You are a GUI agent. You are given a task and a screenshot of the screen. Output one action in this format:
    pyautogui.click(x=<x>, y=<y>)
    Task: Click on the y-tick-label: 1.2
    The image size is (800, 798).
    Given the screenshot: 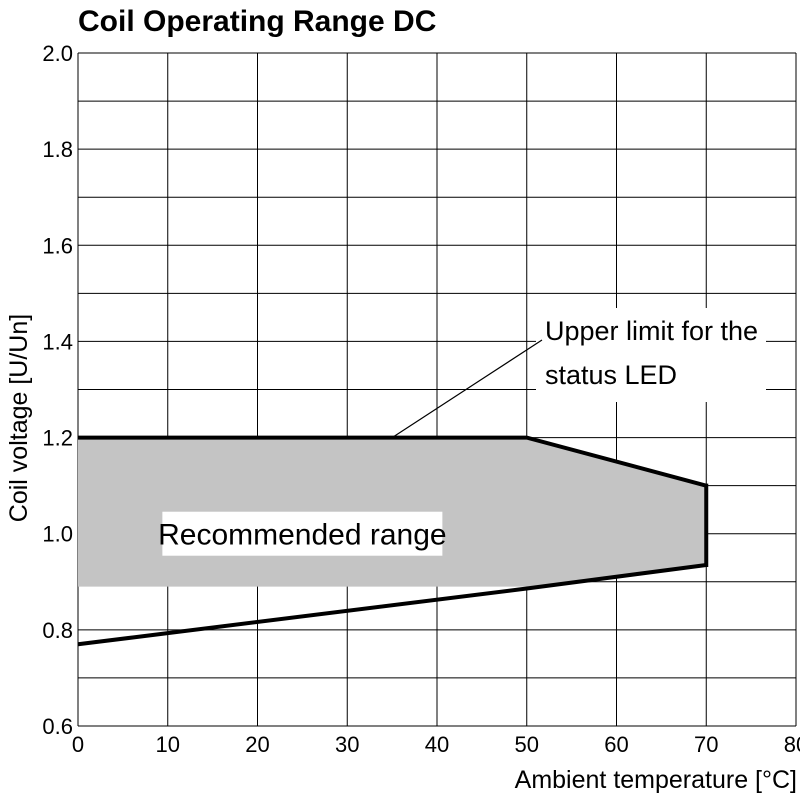 What is the action you would take?
    pyautogui.click(x=57, y=438)
    